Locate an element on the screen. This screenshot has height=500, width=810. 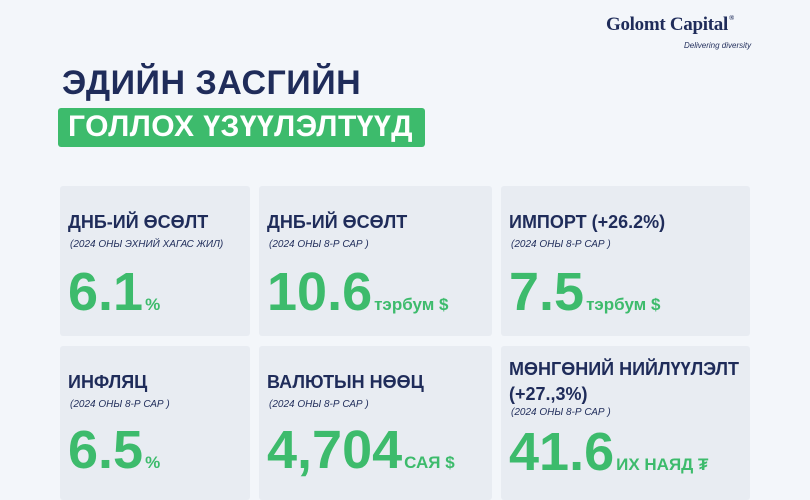
card-value-row: 4,704 САЯ $ is located at coordinates (361, 456).